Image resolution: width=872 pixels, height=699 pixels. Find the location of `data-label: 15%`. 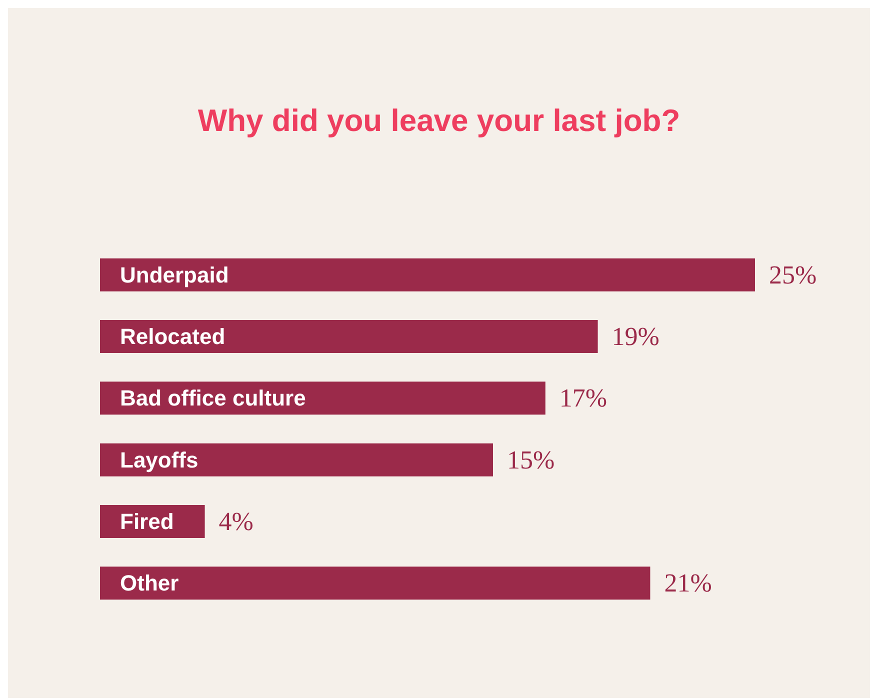

data-label: 15% is located at coordinates (531, 459).